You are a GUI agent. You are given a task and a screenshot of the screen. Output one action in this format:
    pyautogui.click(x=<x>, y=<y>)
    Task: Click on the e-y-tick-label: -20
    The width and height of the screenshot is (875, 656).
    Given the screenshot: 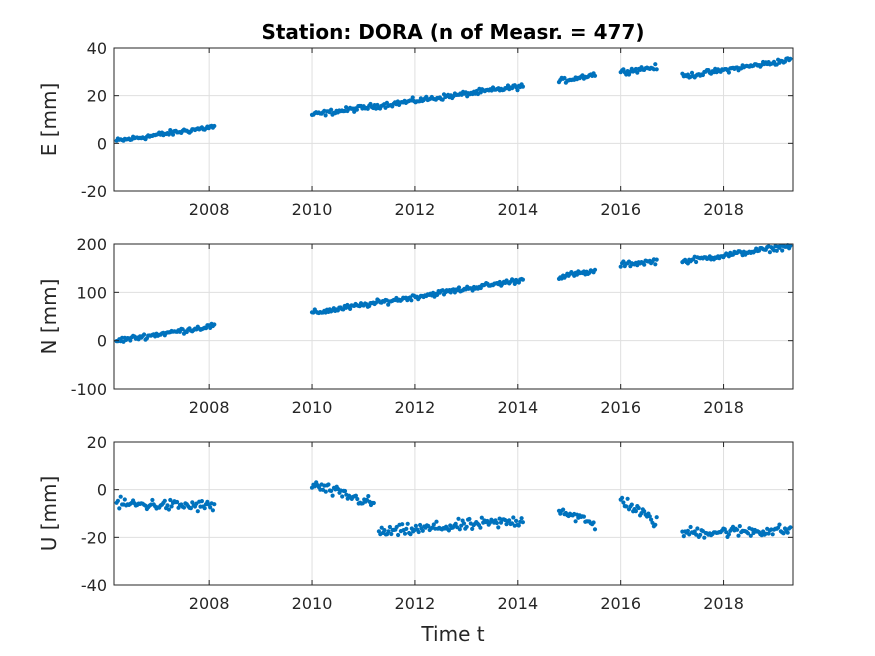 What is the action you would take?
    pyautogui.click(x=94, y=191)
    